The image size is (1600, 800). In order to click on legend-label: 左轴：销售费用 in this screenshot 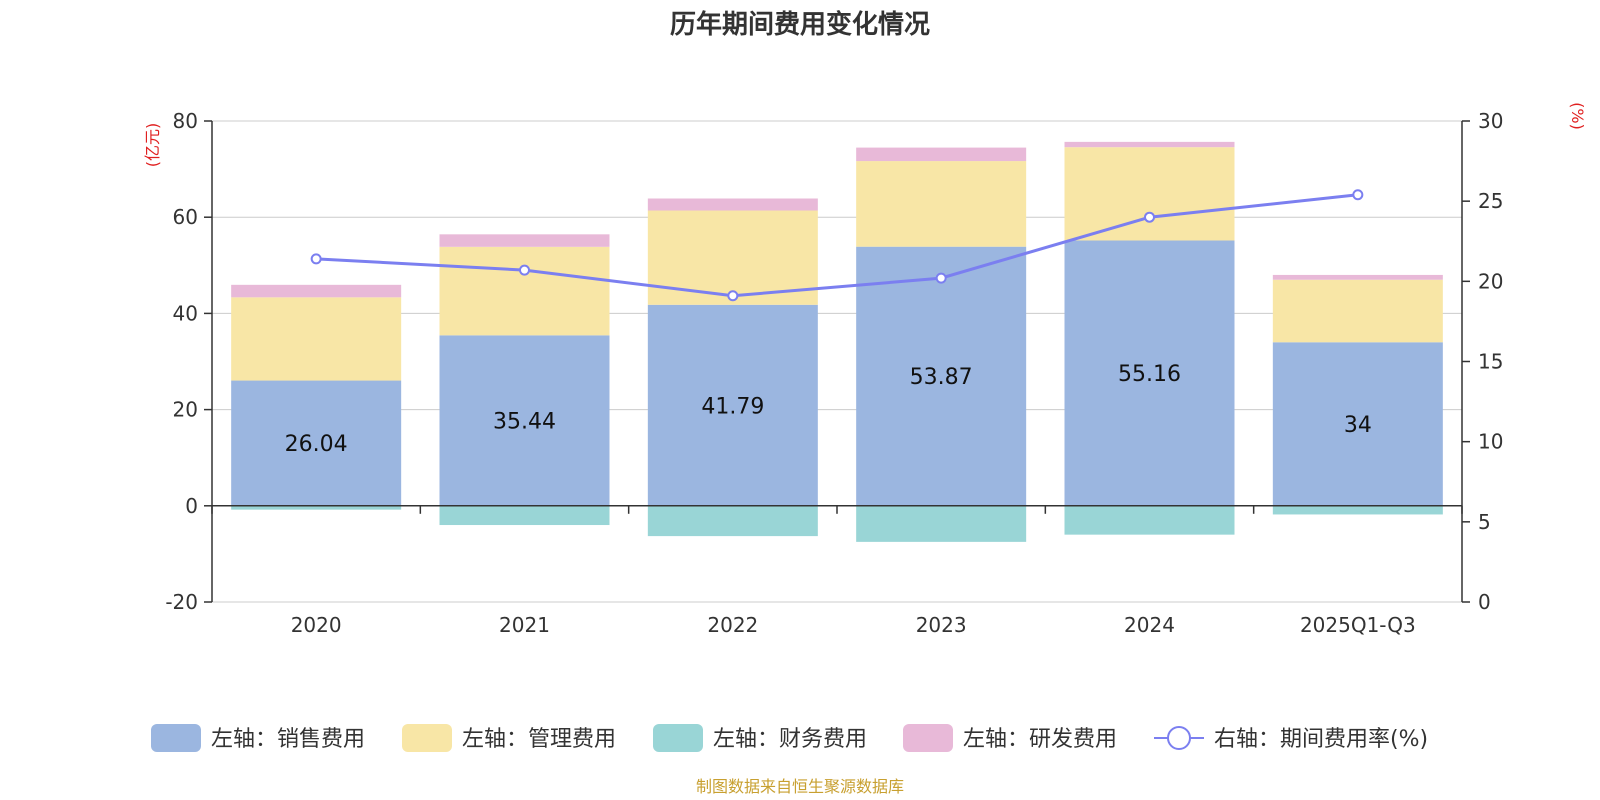, I will do `click(288, 739)`.